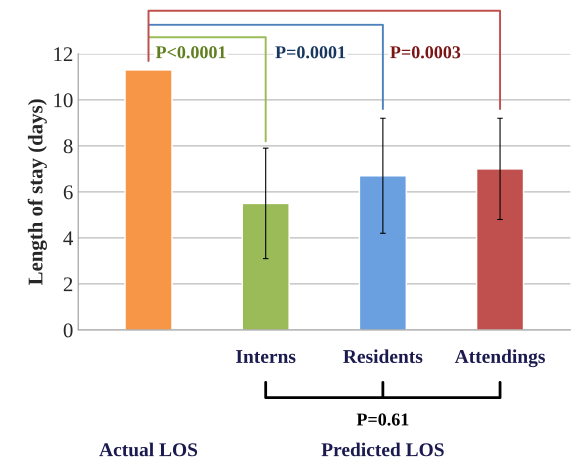 Image resolution: width=588 pixels, height=468 pixels. What do you see at coordinates (382, 356) in the screenshot?
I see `x-tick-label: Residents` at bounding box center [382, 356].